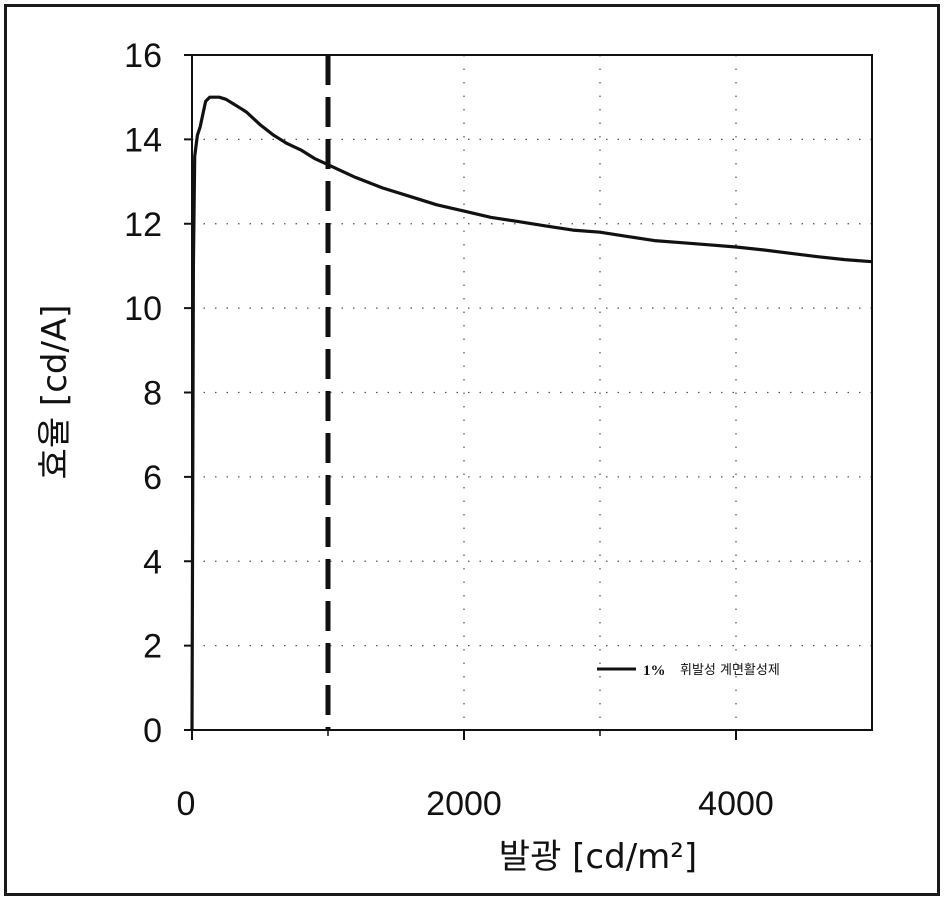 The width and height of the screenshot is (950, 908). What do you see at coordinates (464, 804) in the screenshot?
I see `x-tick-label: 2000` at bounding box center [464, 804].